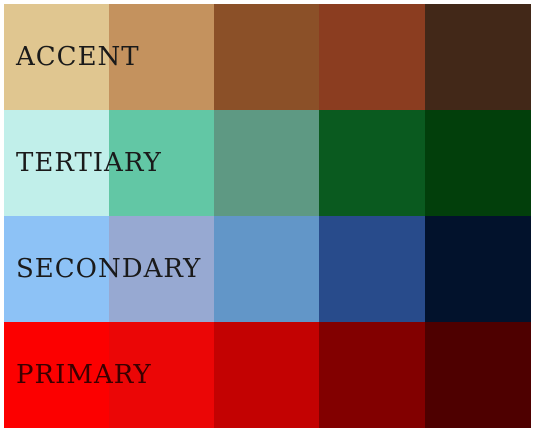 This screenshot has width=535, height=433. I want to click on row-label-tertiary: TERTIARY, so click(89, 163).